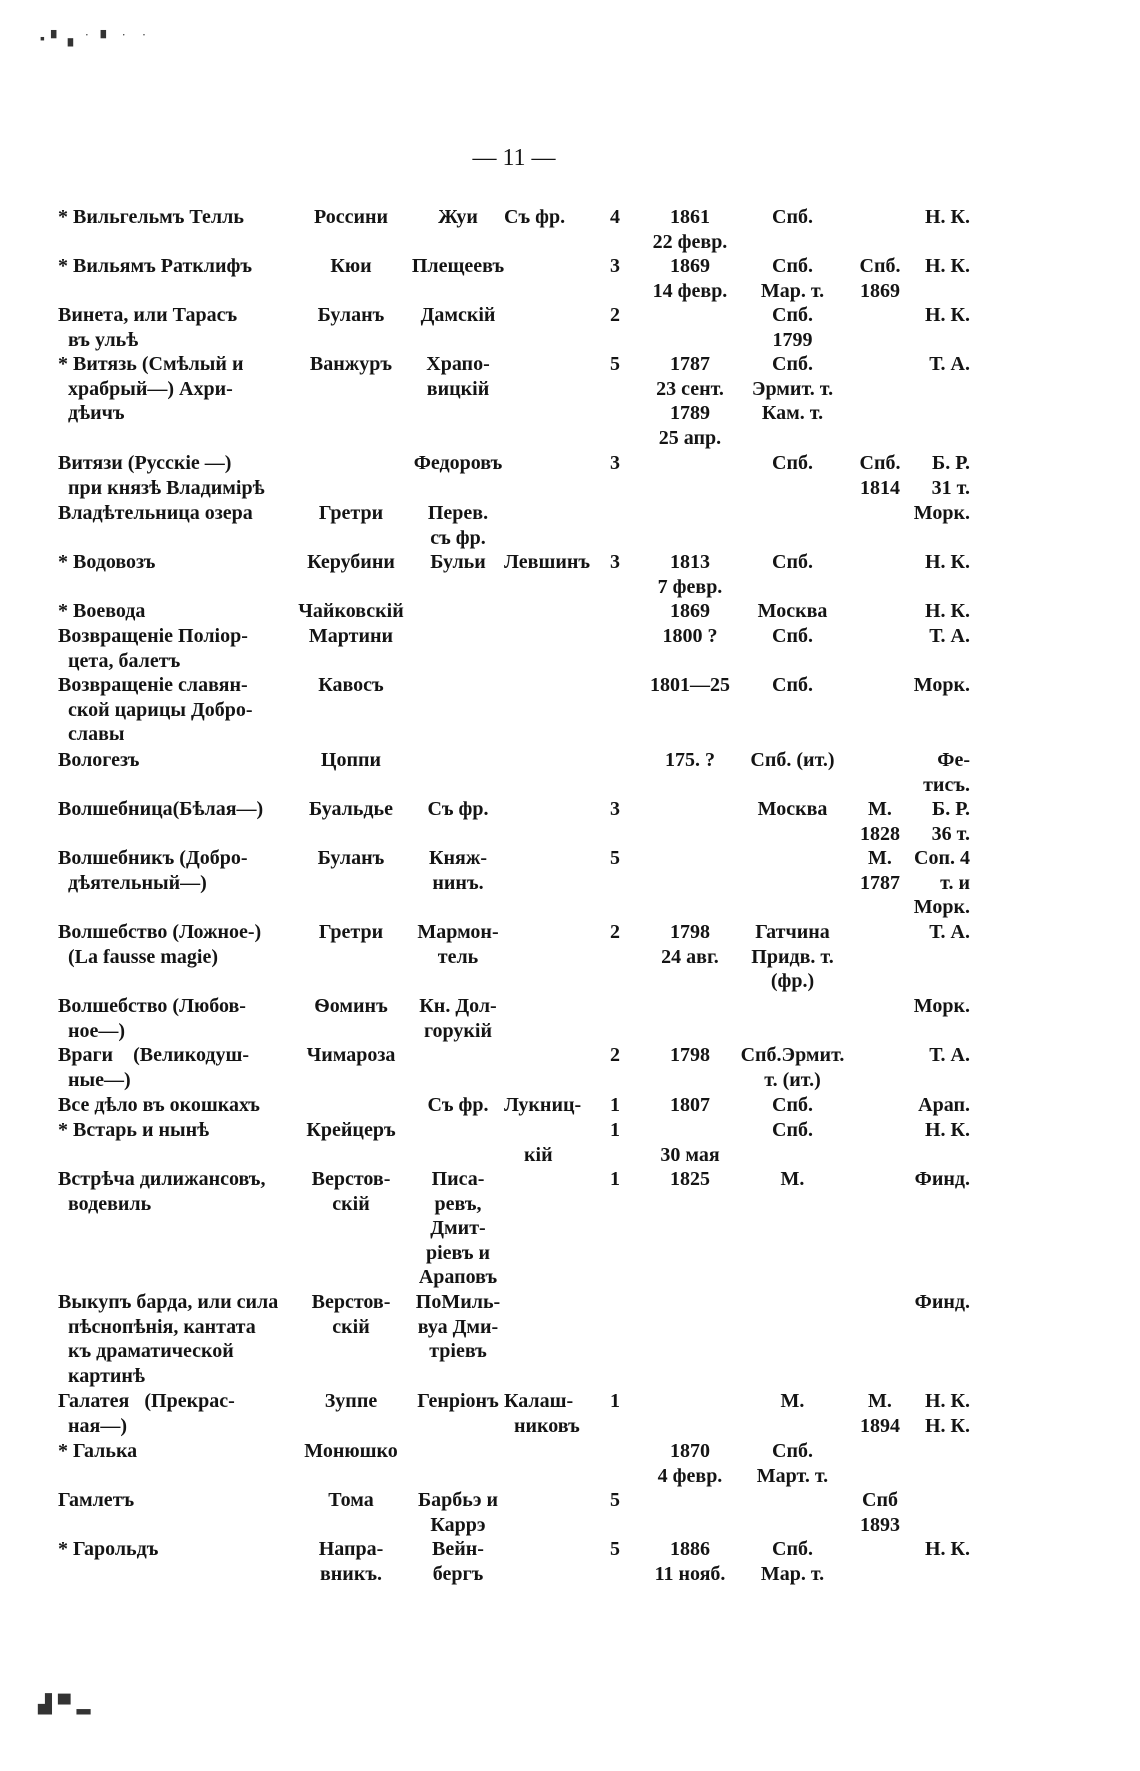 The image size is (1140, 1771). Describe the element at coordinates (792, 388) in the screenshot. I see `cell-place: Спб. Эрмит. т. Кам. т.` at that location.